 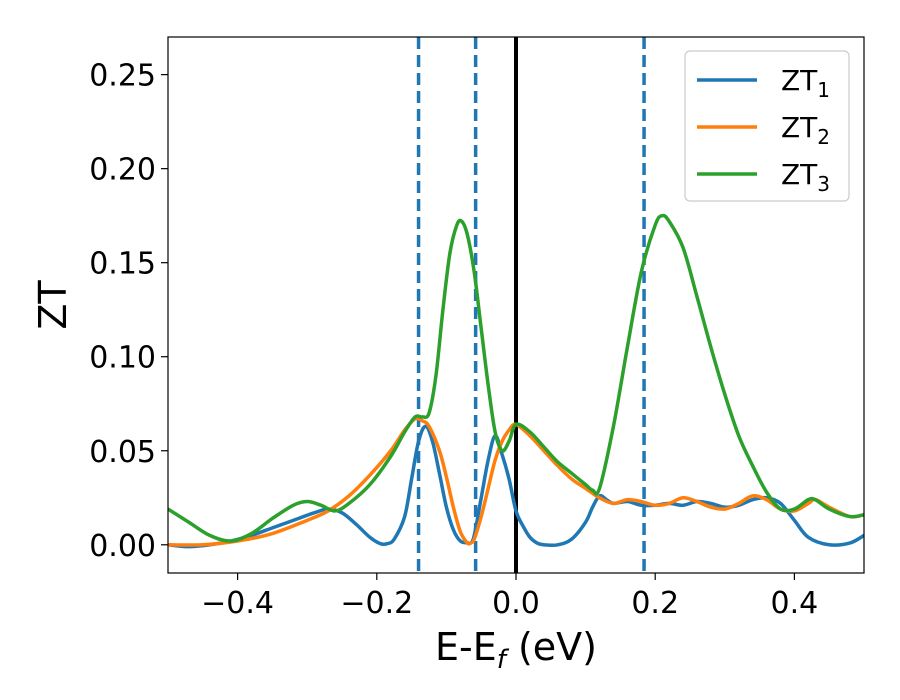 What do you see at coordinates (795, 603) in the screenshot?
I see `x-tick-label: 0.4` at bounding box center [795, 603].